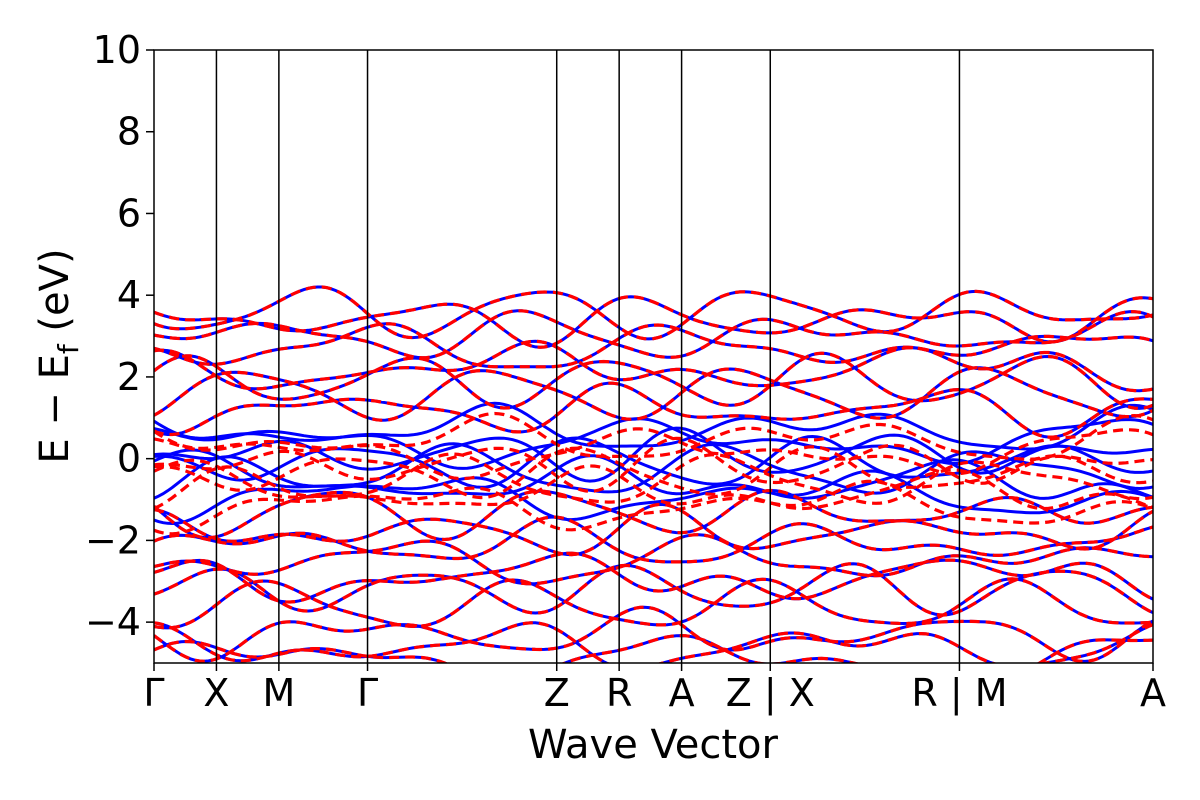  Describe the element at coordinates (117, 50) in the screenshot. I see `y-tick-label: 10` at that location.